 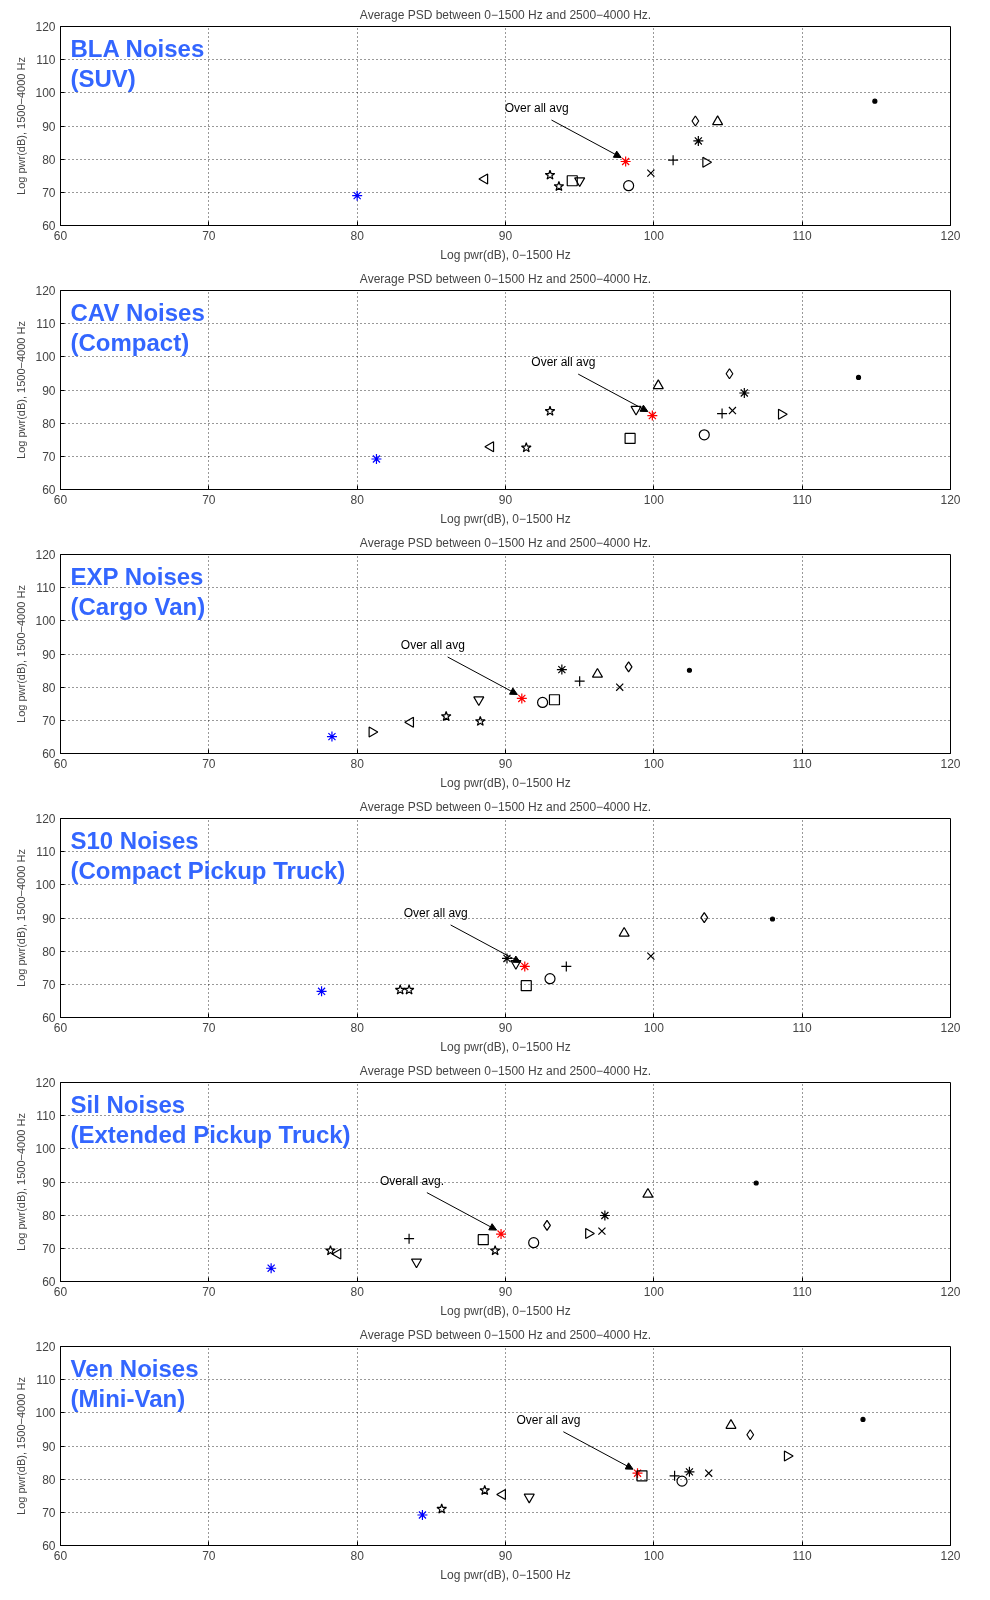 I want to click on annotation: Ven Noises, so click(x=134, y=1368).